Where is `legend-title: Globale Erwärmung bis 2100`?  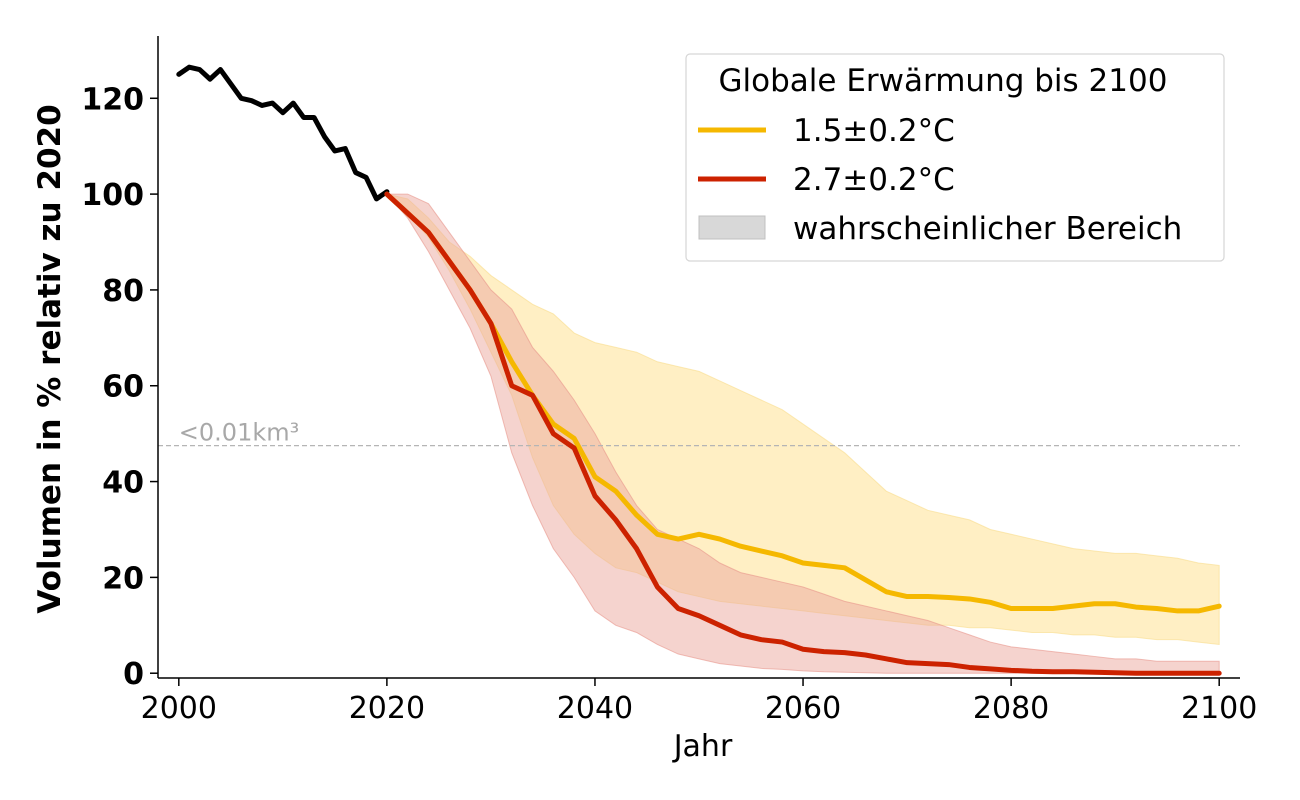
legend-title: Globale Erwärmung bis 2100 is located at coordinates (943, 81).